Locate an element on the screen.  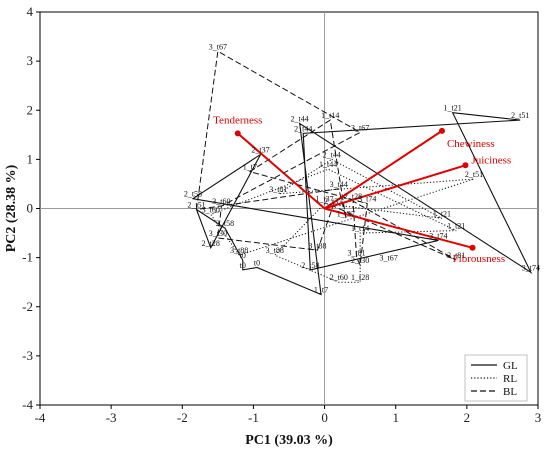
legend-label: GL is located at coordinates (510, 366).